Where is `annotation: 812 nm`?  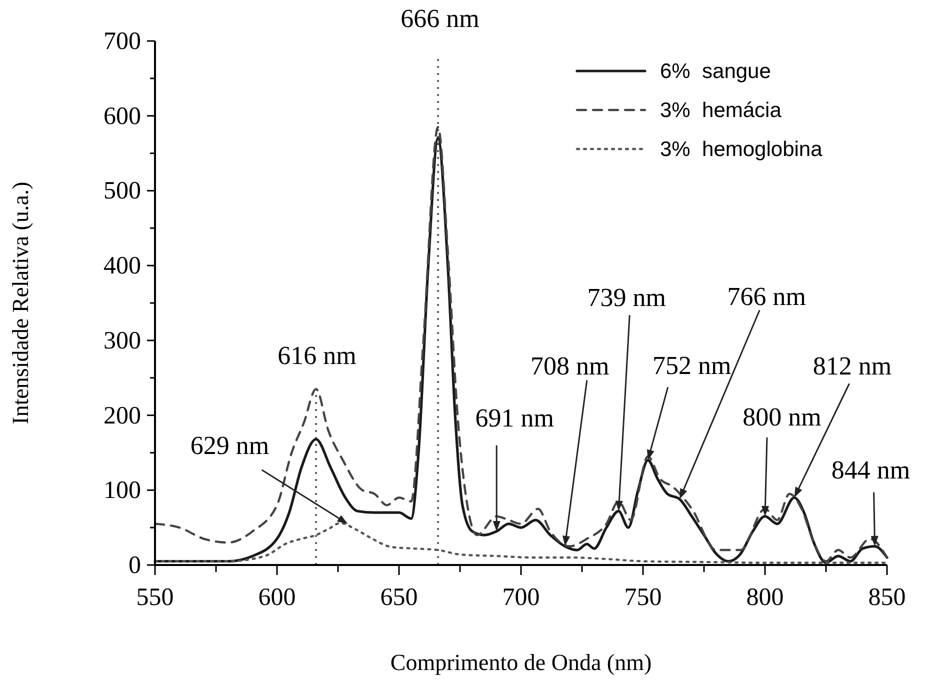 annotation: 812 nm is located at coordinates (852, 366).